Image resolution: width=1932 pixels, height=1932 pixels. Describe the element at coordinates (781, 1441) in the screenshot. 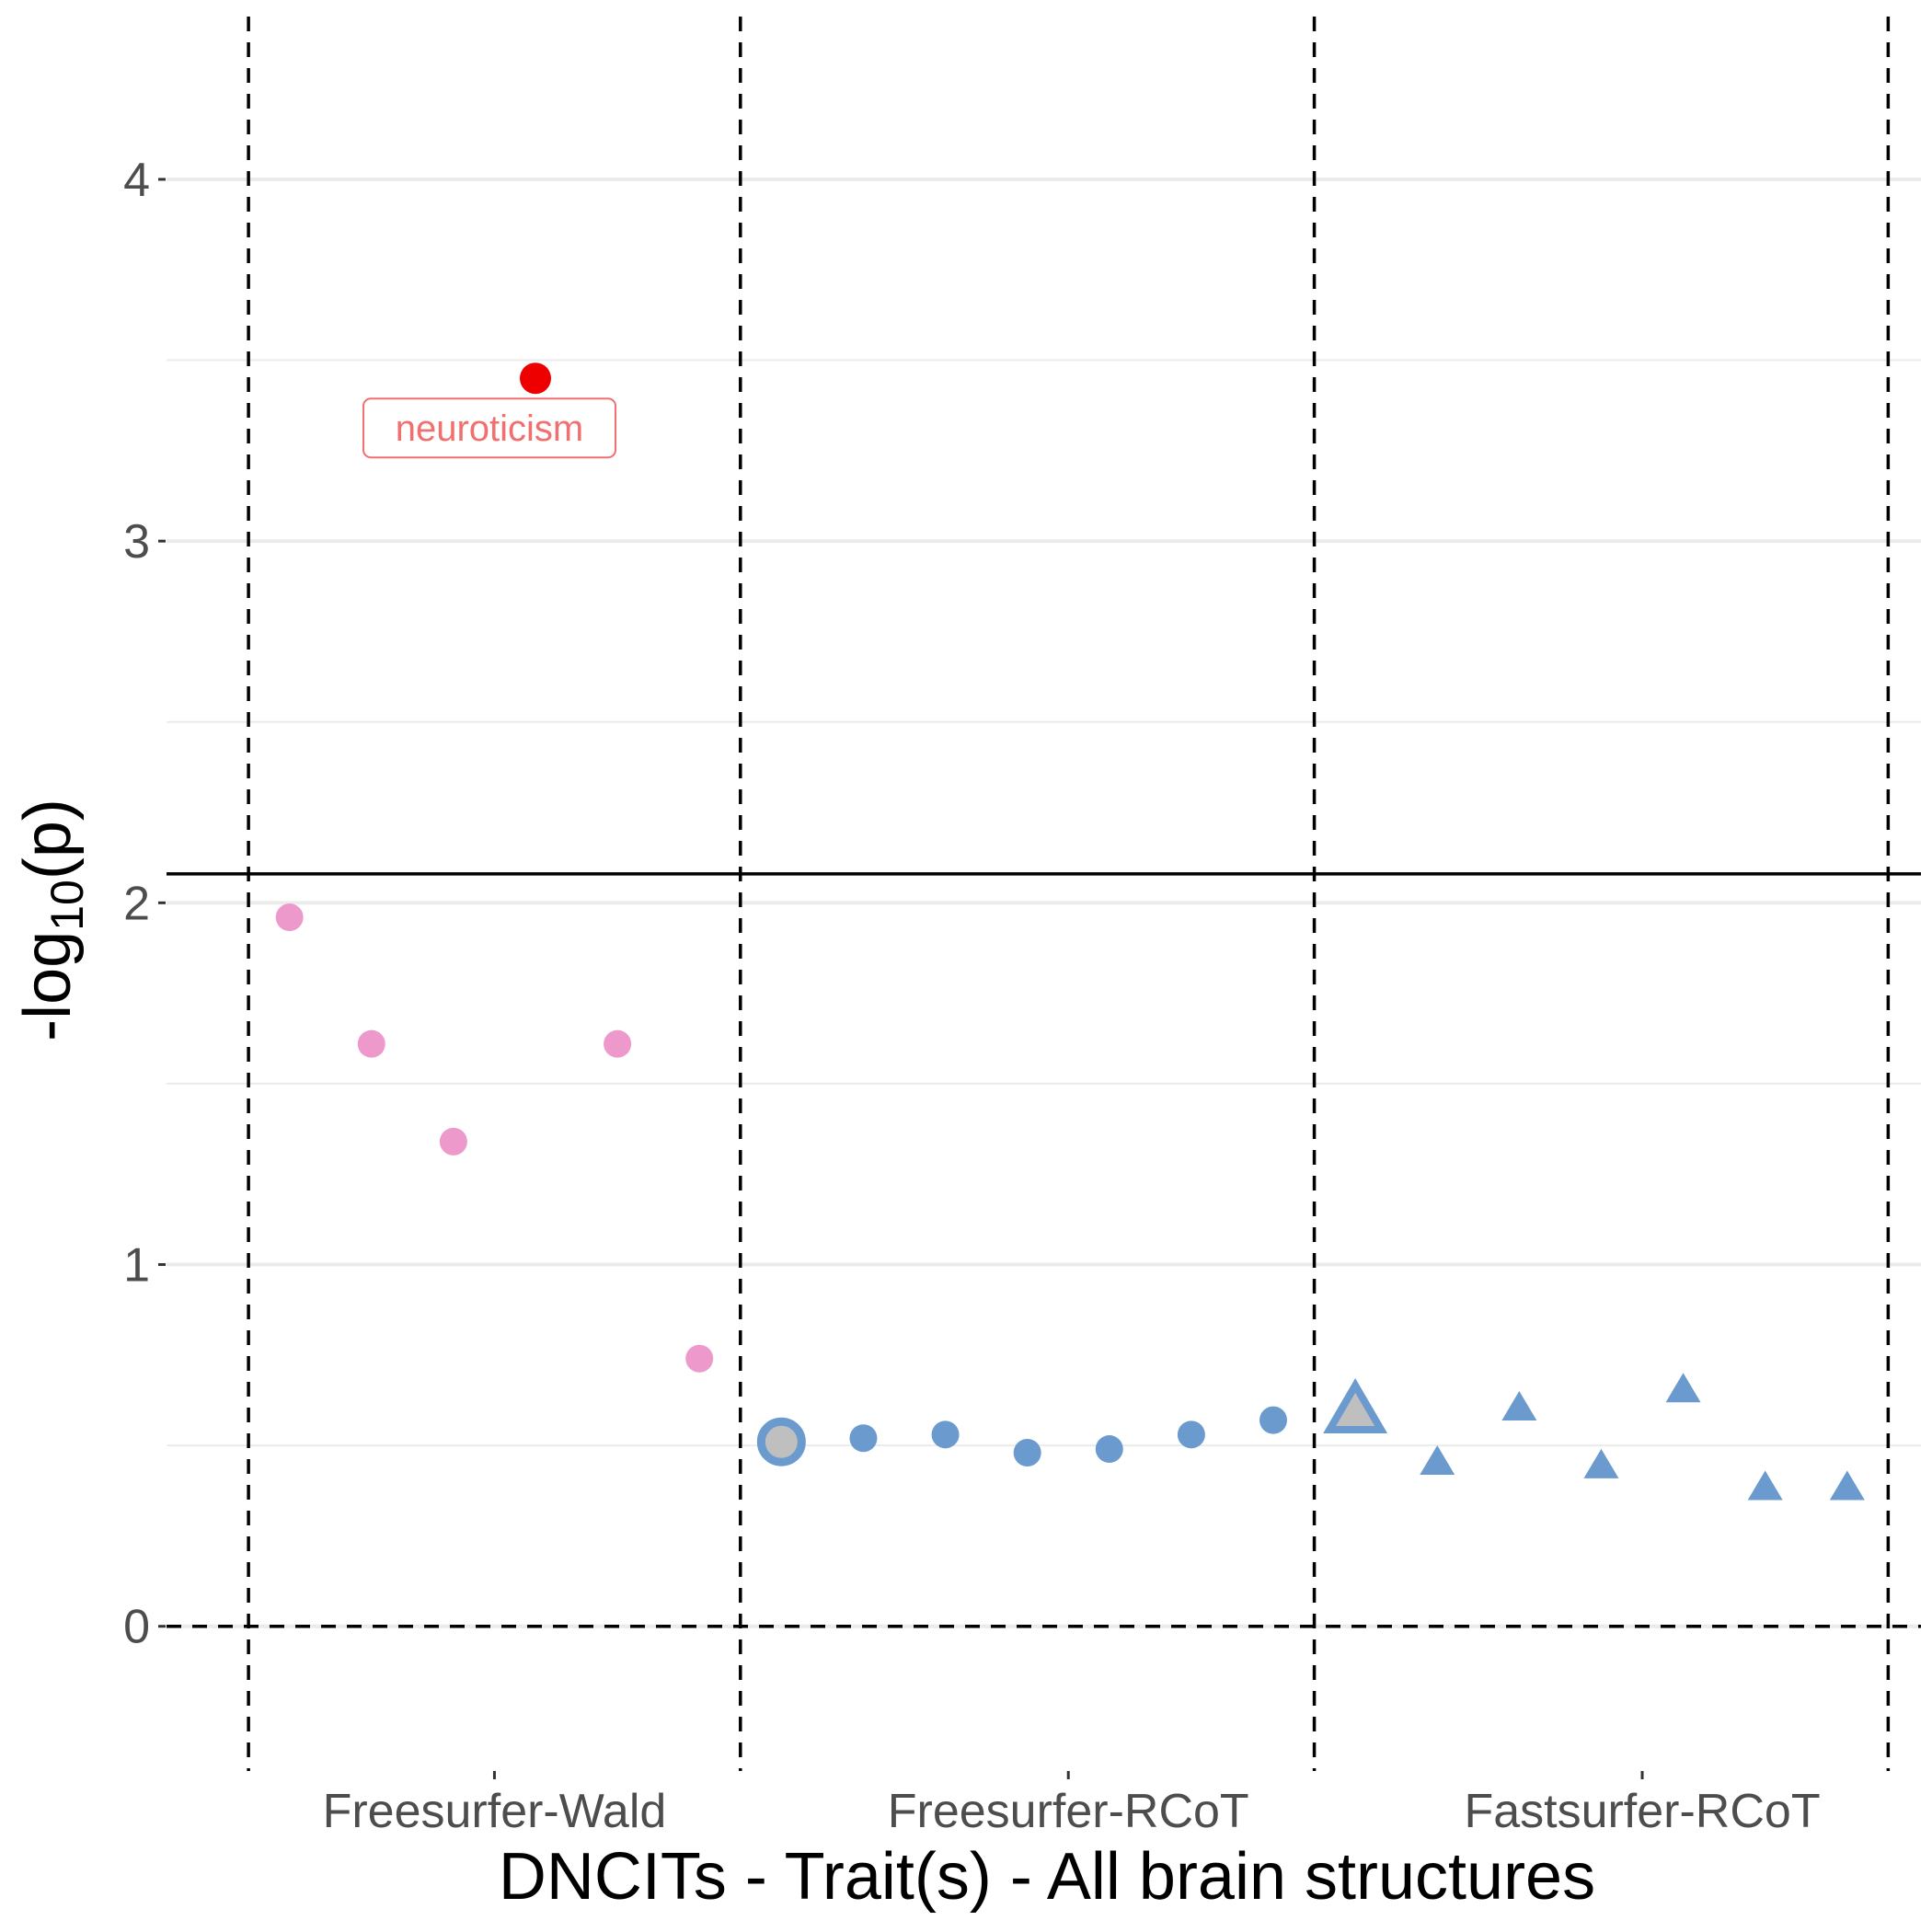

I see `data-point-outlined` at that location.